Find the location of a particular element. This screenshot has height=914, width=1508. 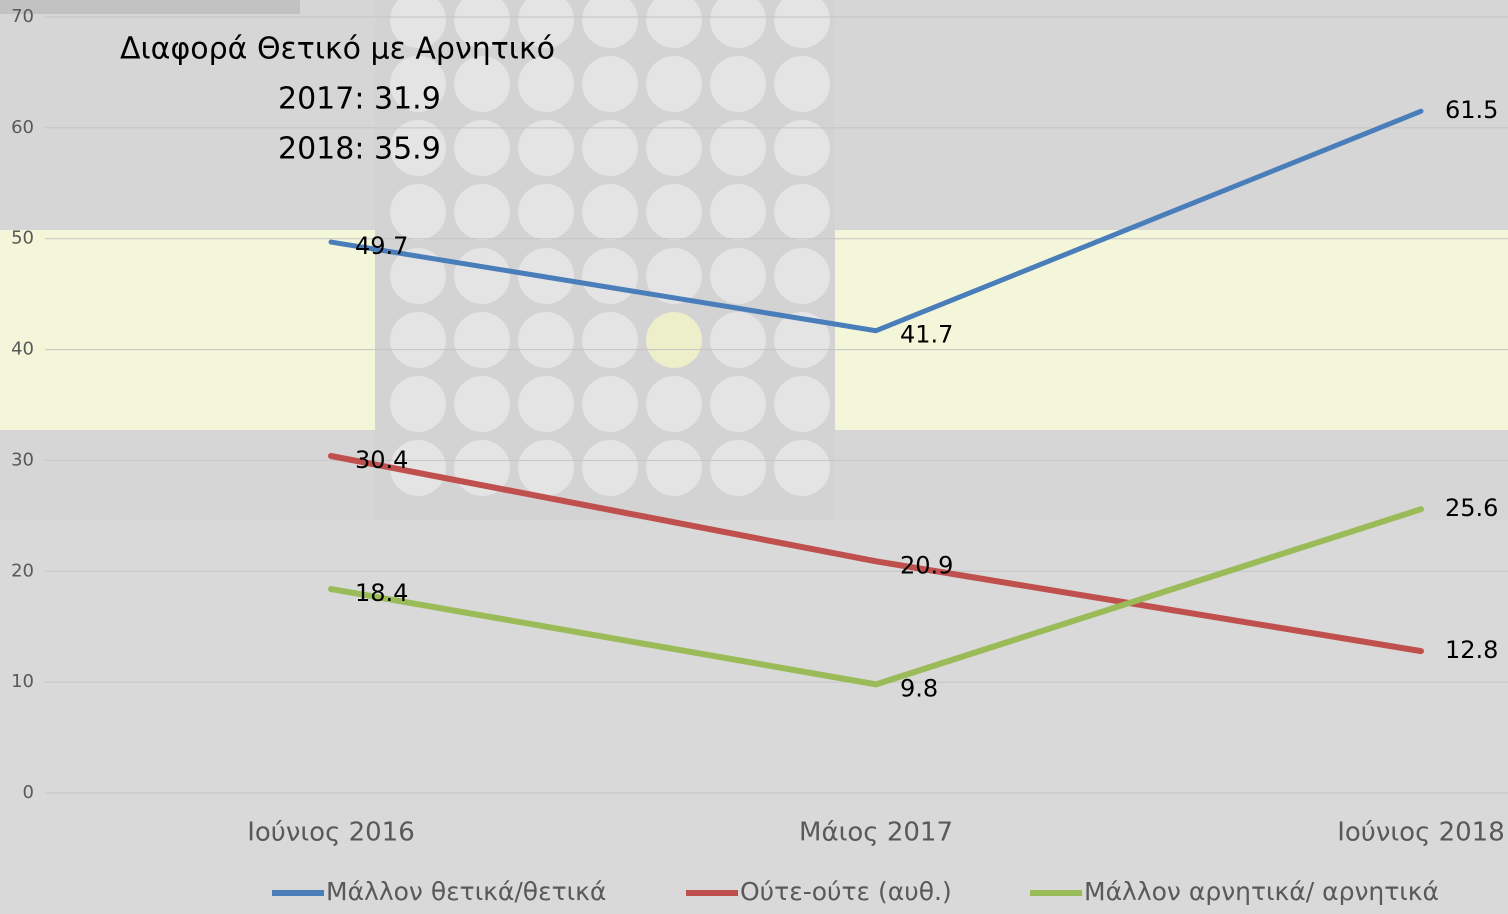

y-tick-label: 40 is located at coordinates (22, 349).